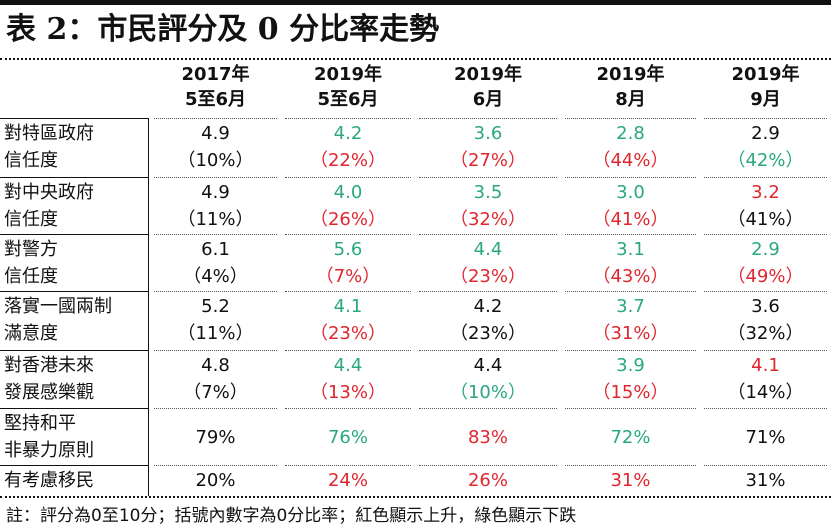  I want to click on zero-score-rate: （27%）, so click(487, 160).